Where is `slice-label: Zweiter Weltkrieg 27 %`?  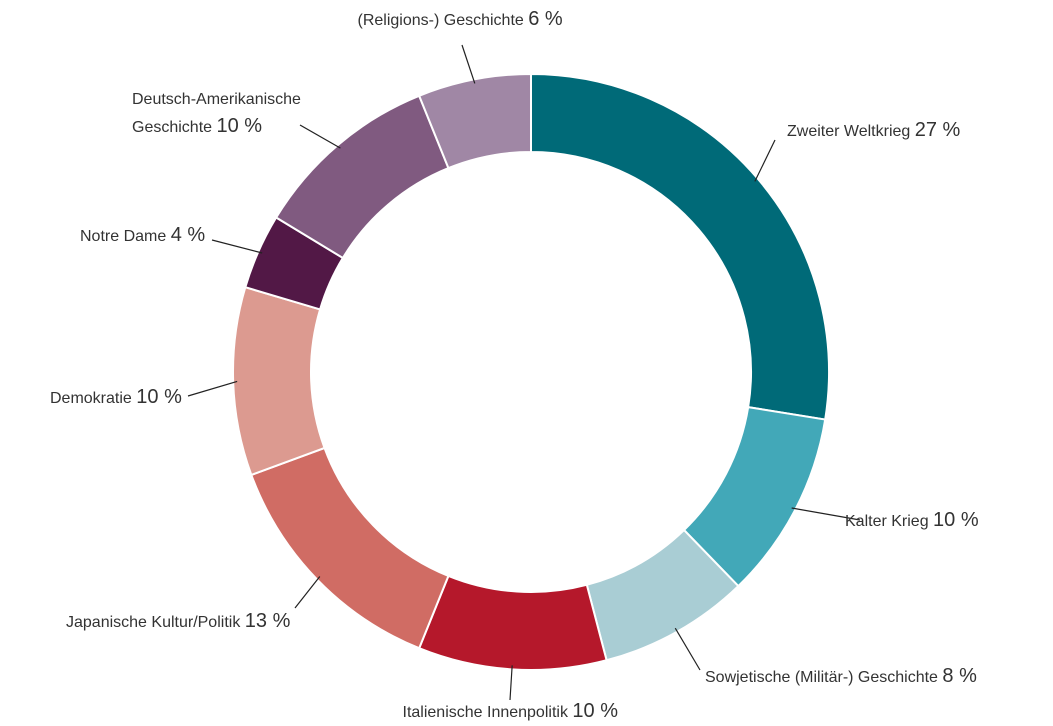
slice-label: Zweiter Weltkrieg 27 % is located at coordinates (873, 131).